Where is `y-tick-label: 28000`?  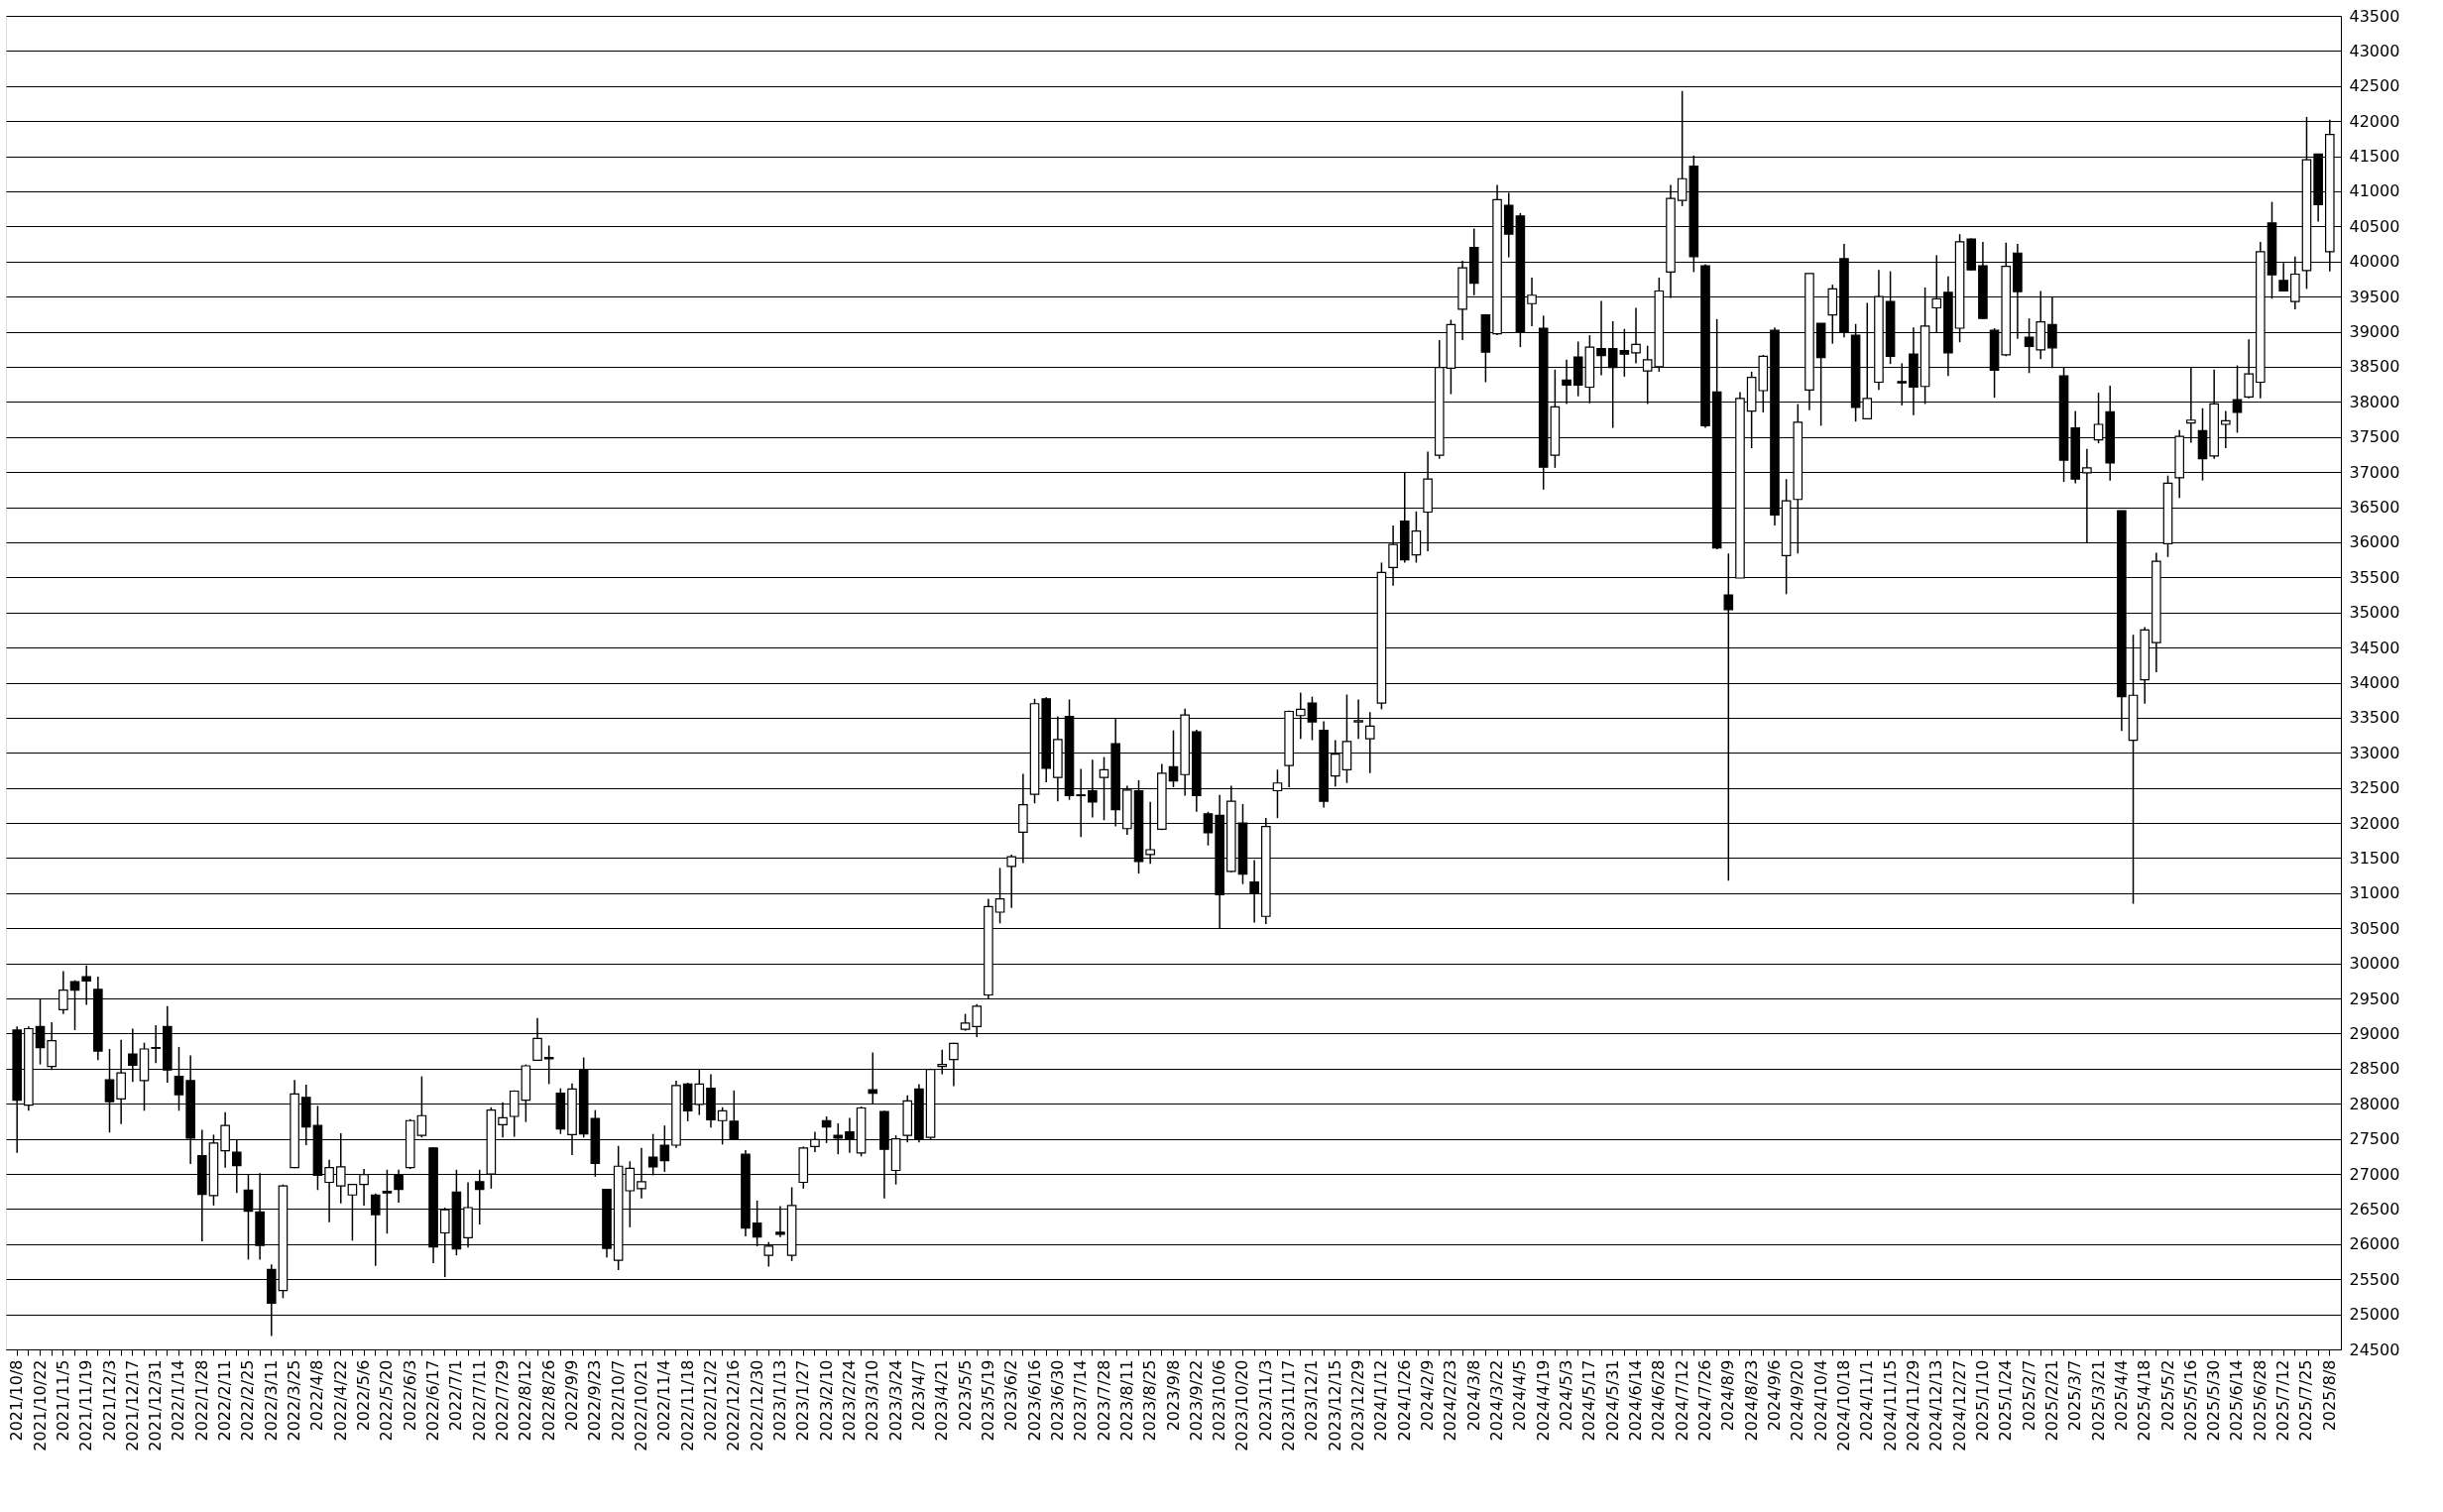
y-tick-label: 28000 is located at coordinates (2374, 1103).